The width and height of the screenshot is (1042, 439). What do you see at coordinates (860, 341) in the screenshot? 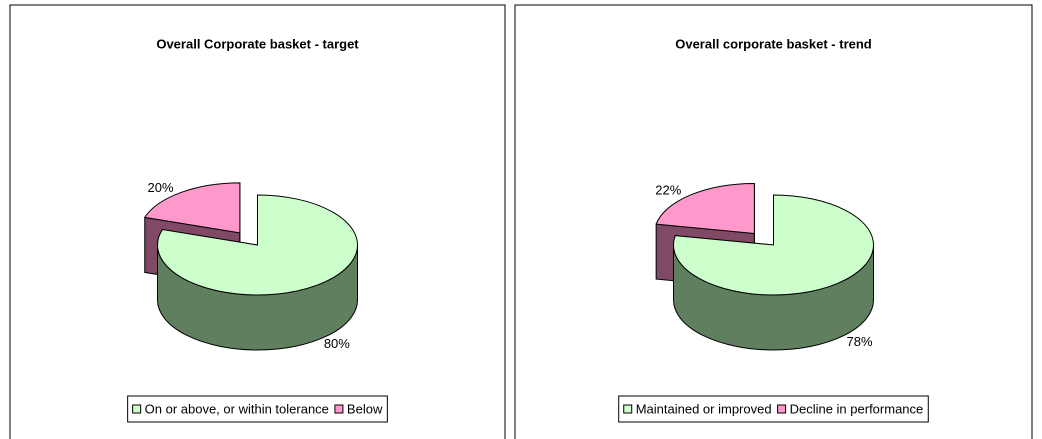
I see `data-label: 78%` at bounding box center [860, 341].